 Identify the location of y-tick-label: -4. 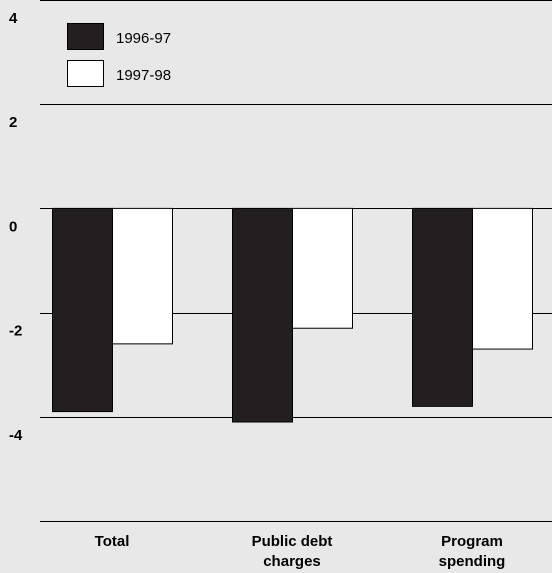
(16, 435).